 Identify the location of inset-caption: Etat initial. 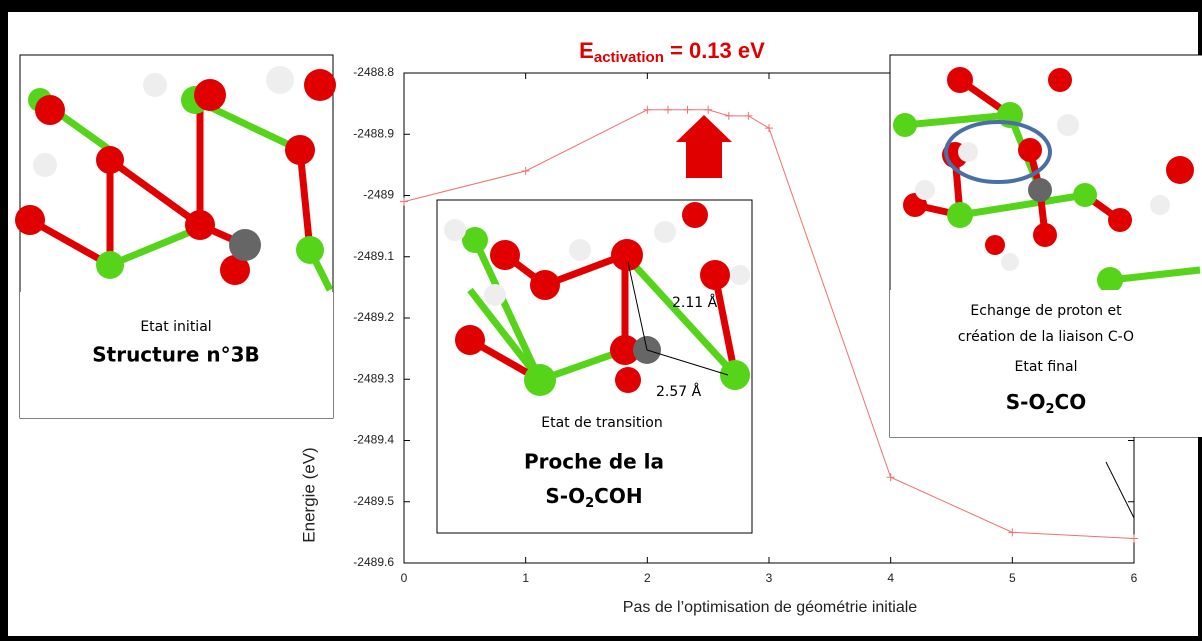
(175, 327).